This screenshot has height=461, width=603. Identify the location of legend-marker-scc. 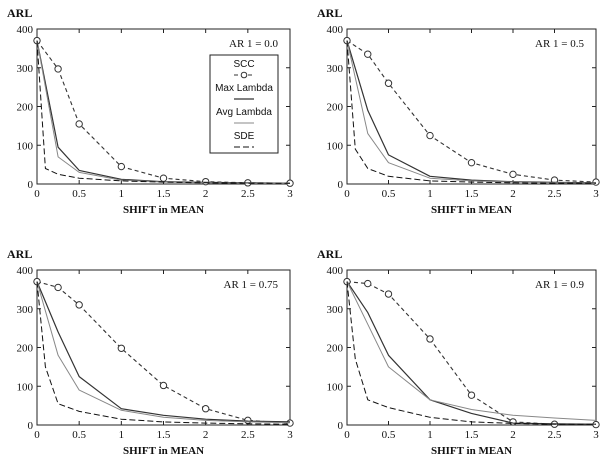
(244, 75).